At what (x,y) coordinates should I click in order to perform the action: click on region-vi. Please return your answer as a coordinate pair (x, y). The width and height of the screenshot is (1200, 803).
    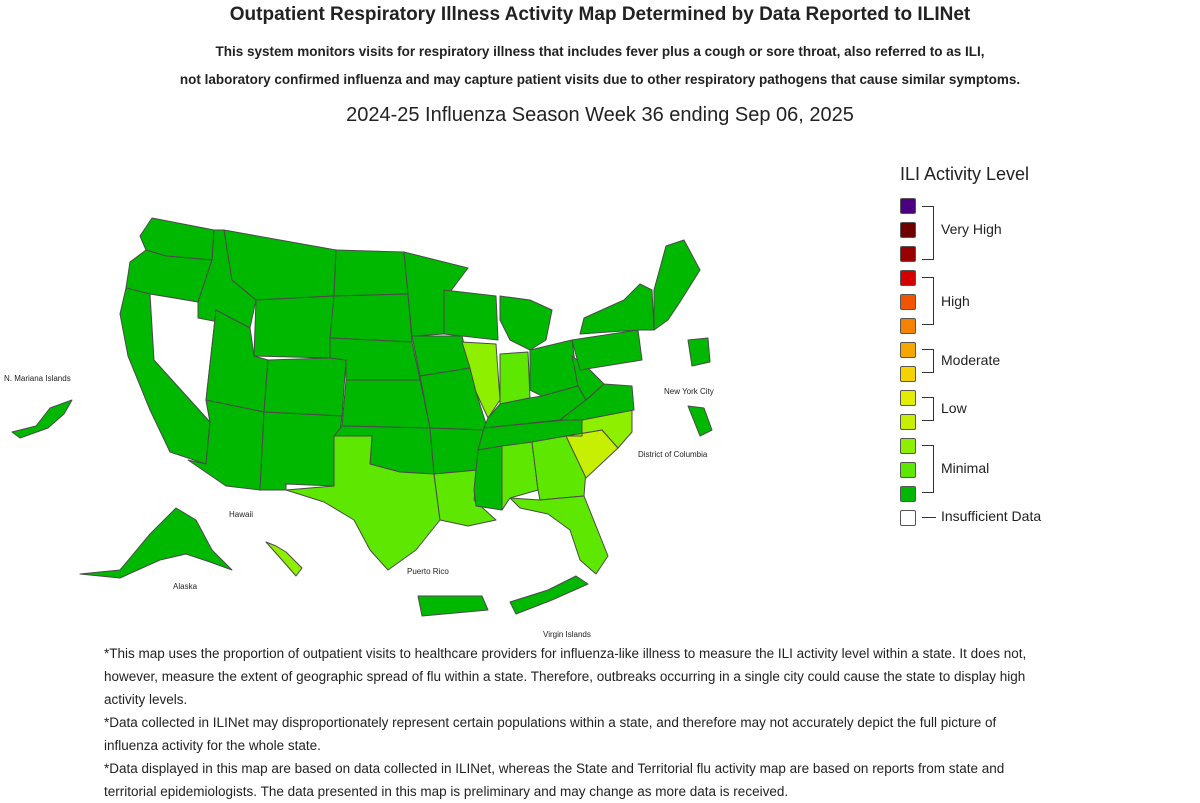
    Looking at the image, I should click on (549, 595).